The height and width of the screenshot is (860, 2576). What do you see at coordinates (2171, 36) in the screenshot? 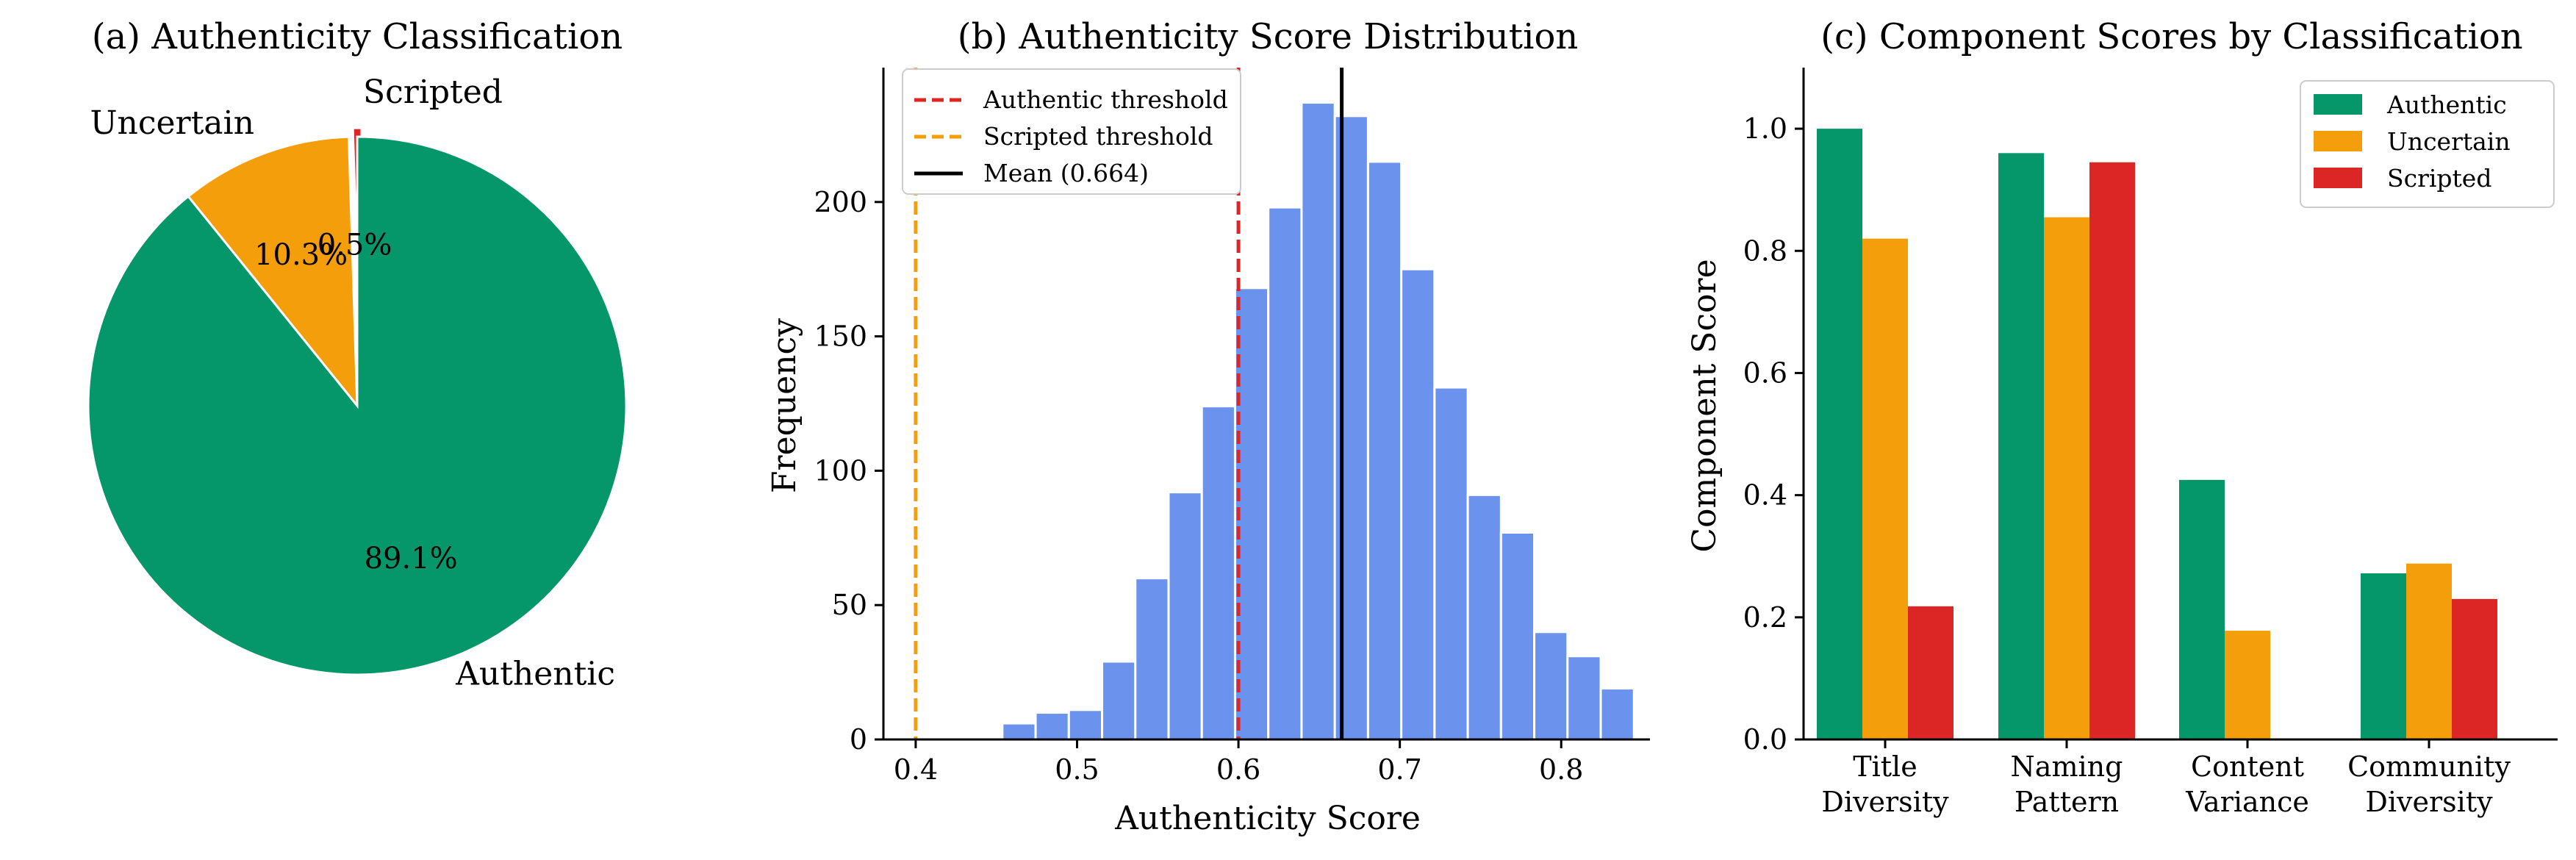
I see `grouped-bar-title: (c) Component Scores by Classification` at bounding box center [2171, 36].